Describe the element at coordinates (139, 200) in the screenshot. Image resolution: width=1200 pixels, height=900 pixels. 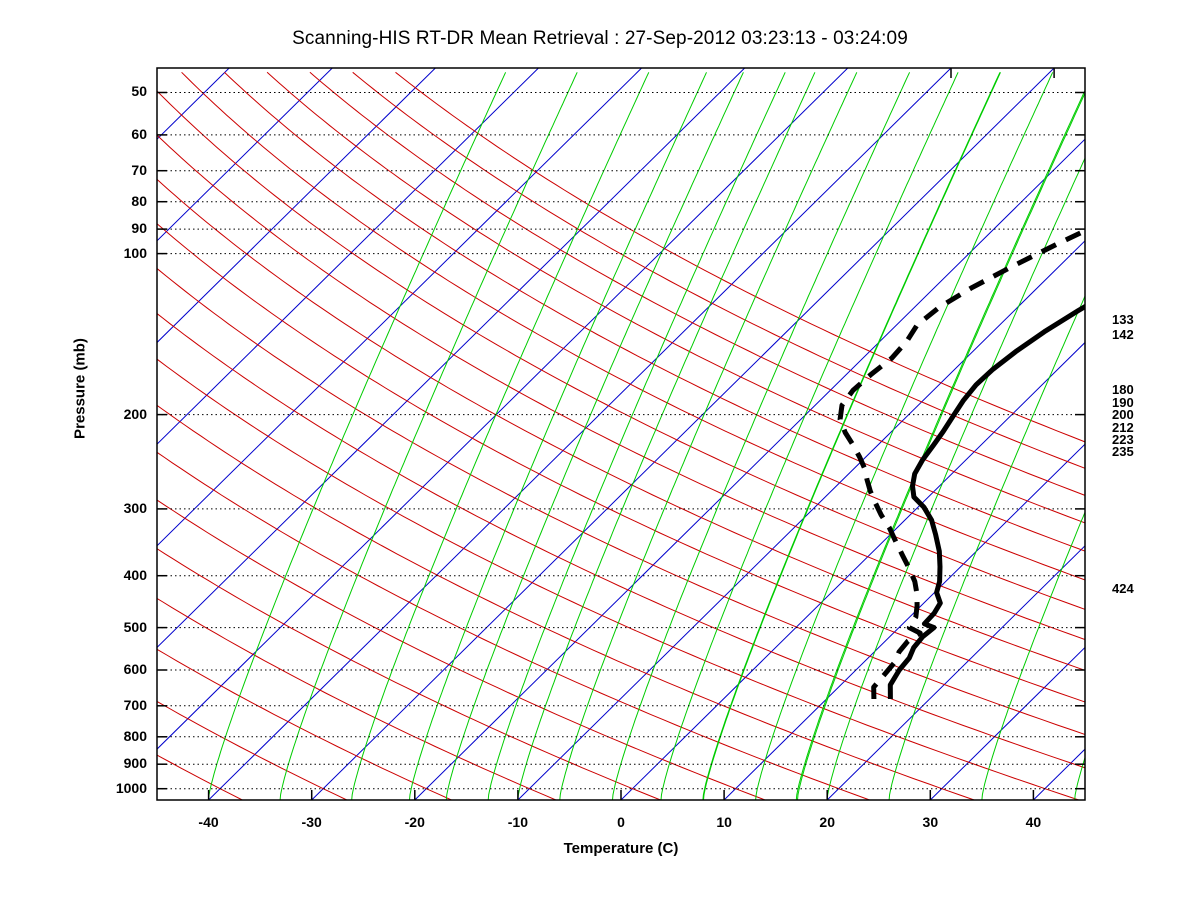
I see `y-tick-label: 80` at that location.